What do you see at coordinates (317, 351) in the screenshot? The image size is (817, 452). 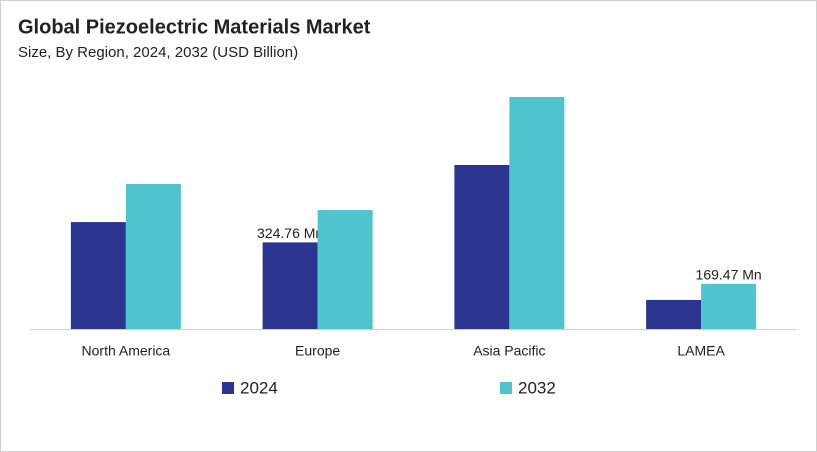 I see `x-tick-label: Europe` at bounding box center [317, 351].